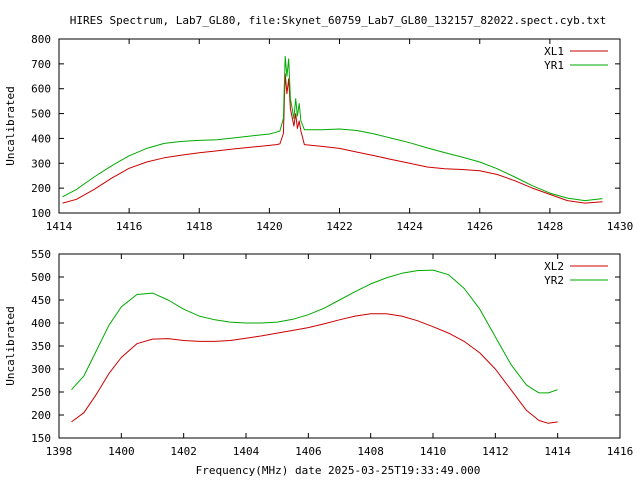  Describe the element at coordinates (495, 451) in the screenshot. I see `x-tick-label: 1412` at that location.